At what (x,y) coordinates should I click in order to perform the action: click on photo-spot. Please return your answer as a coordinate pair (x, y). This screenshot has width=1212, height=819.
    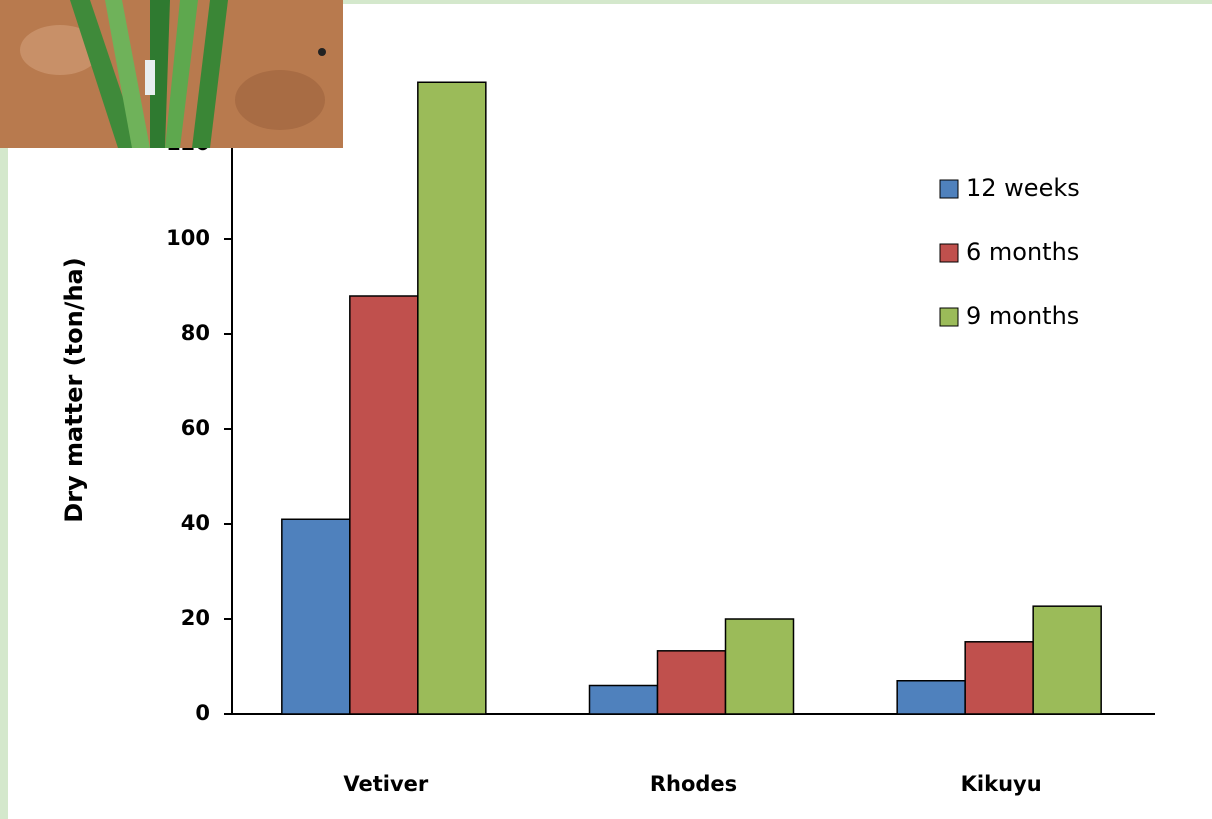
    Looking at the image, I should click on (322, 52).